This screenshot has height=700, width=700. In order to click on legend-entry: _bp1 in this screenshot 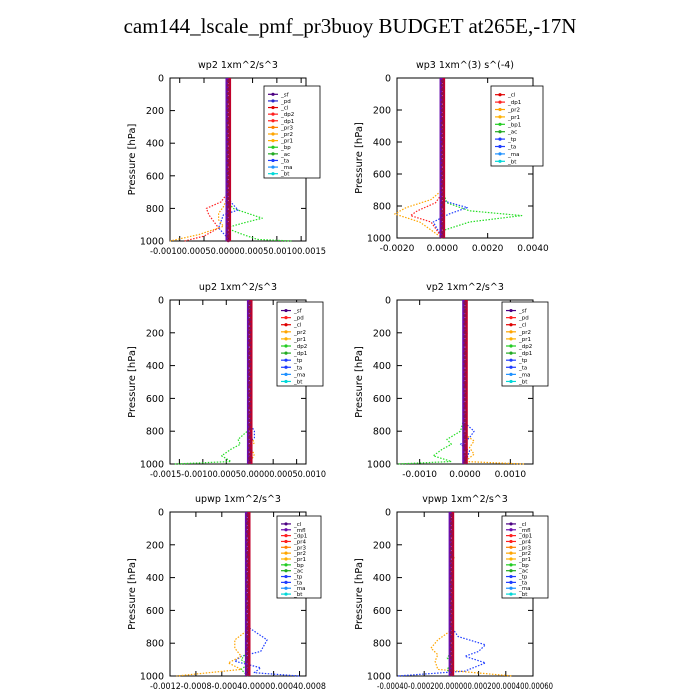, I will do `click(514, 125)`.